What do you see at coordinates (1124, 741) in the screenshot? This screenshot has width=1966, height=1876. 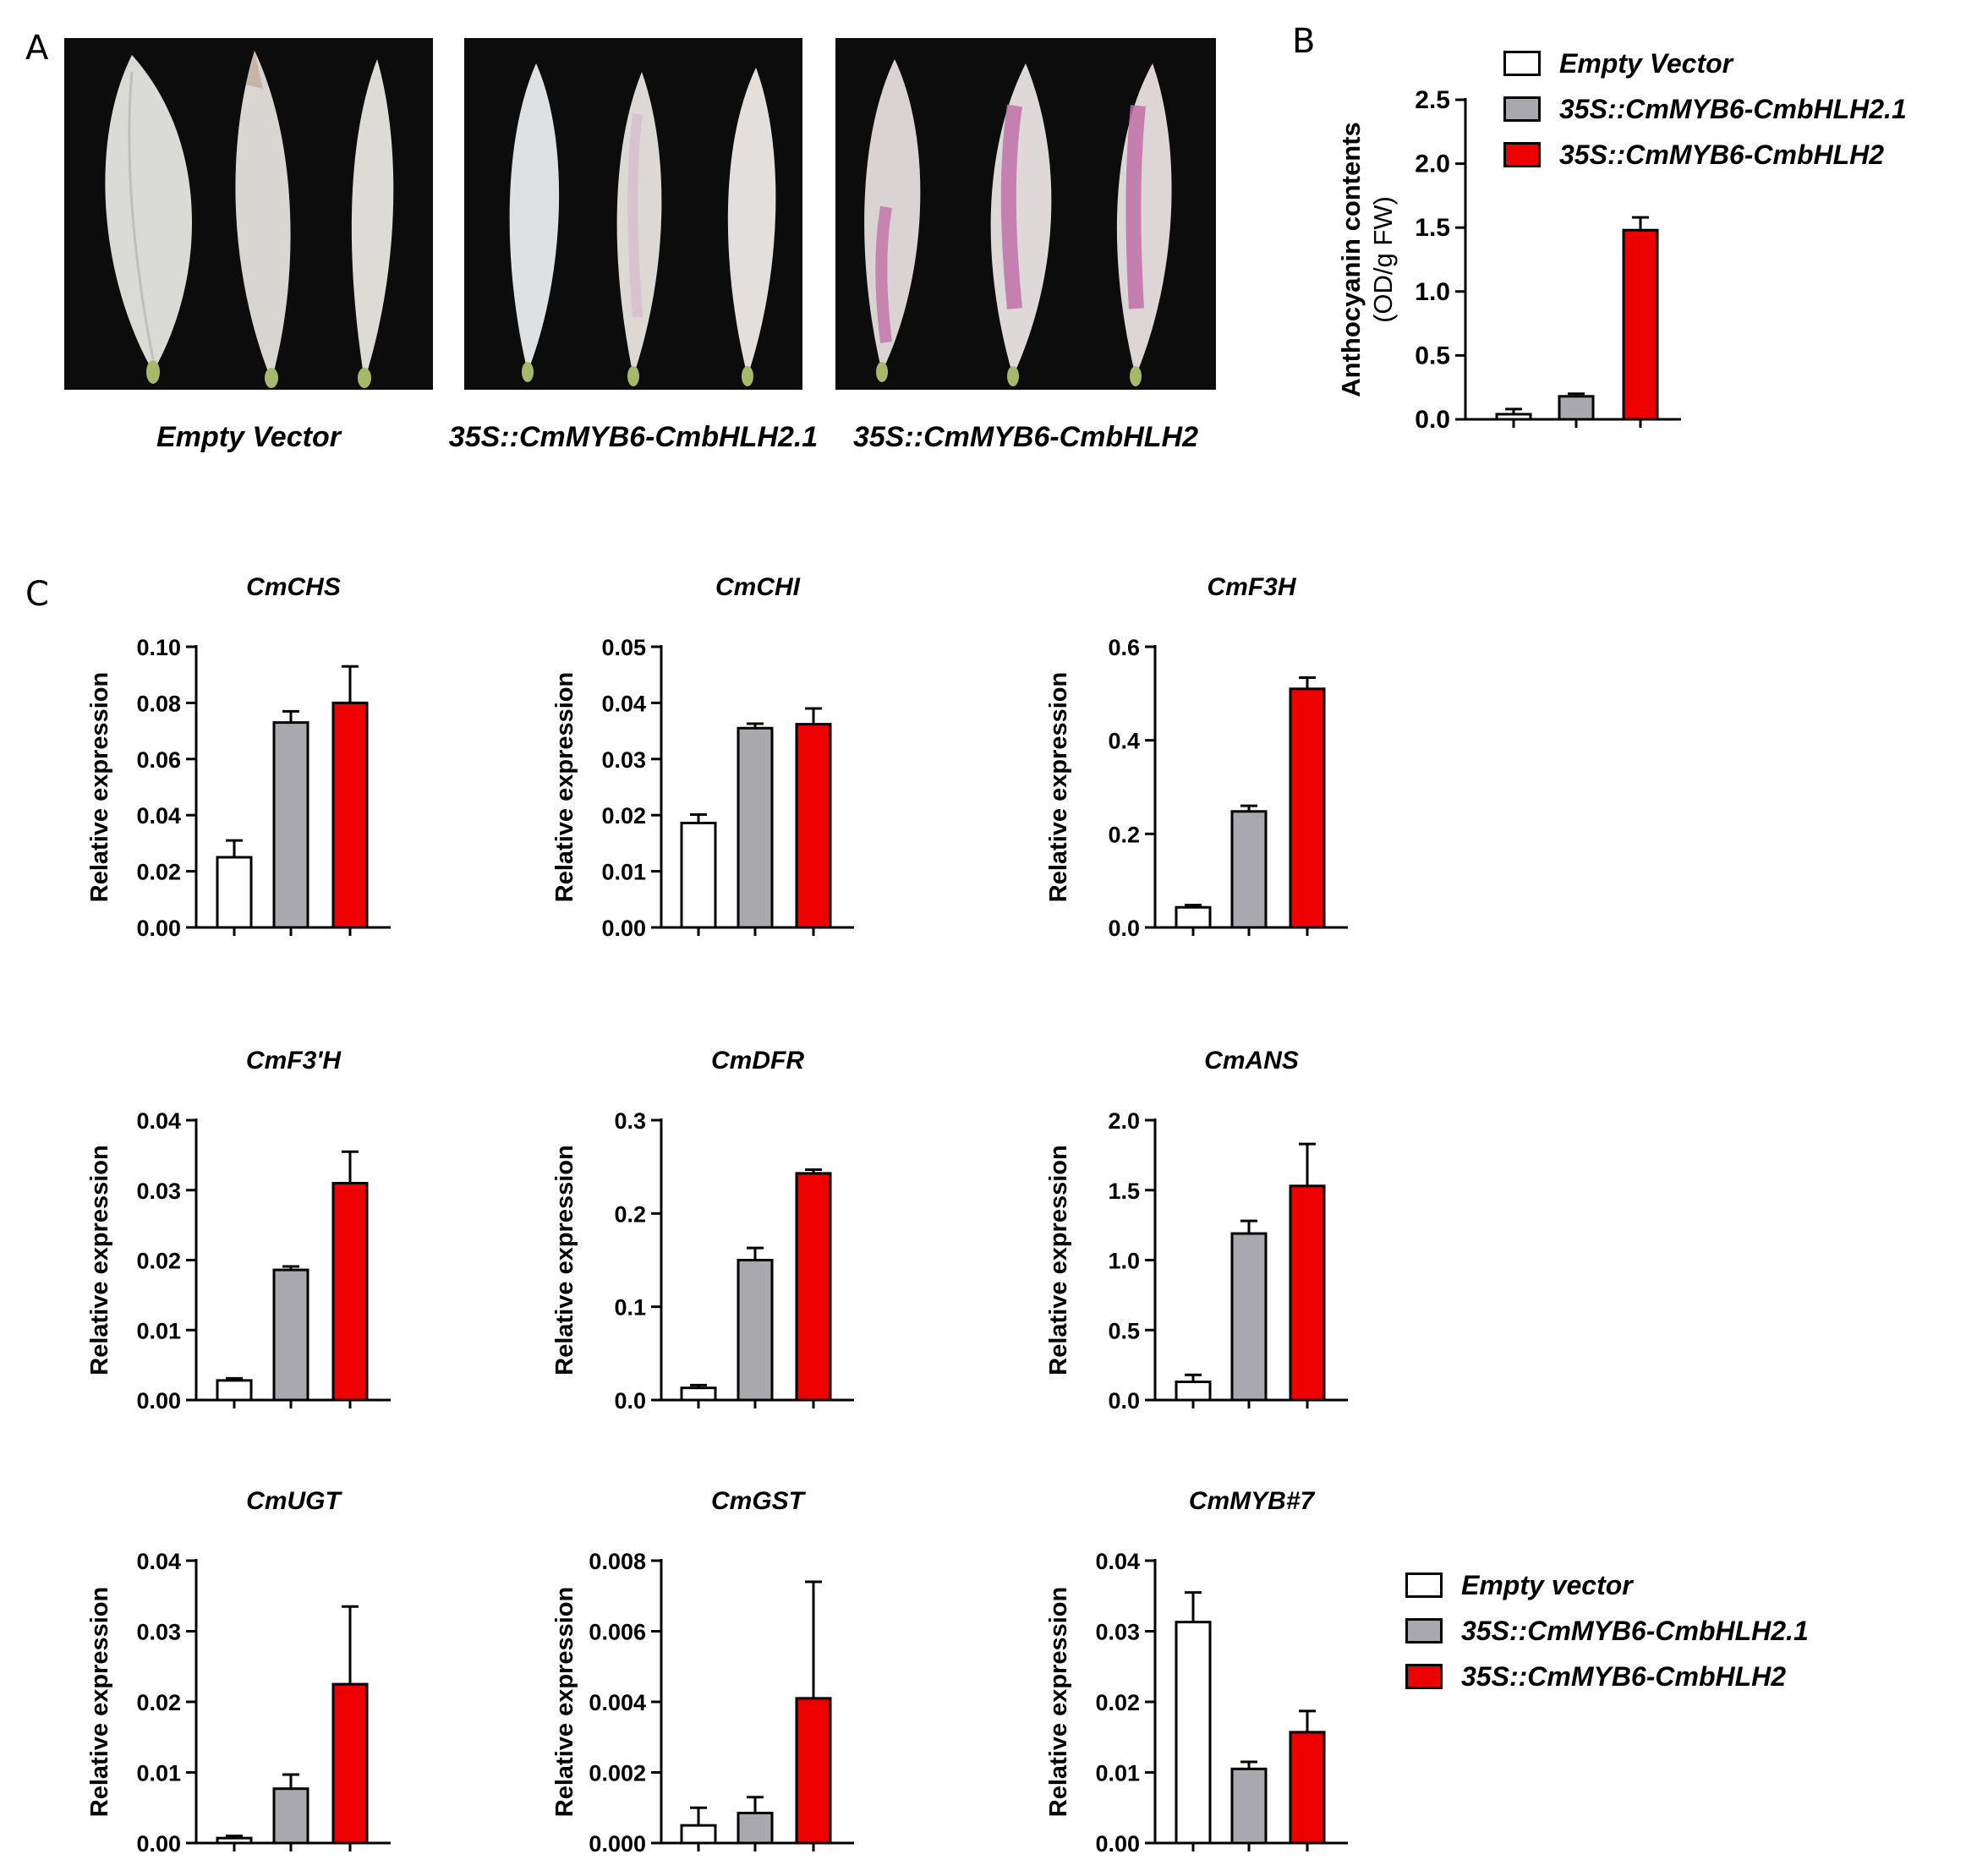 I see `y-tick-label: 0.4` at bounding box center [1124, 741].